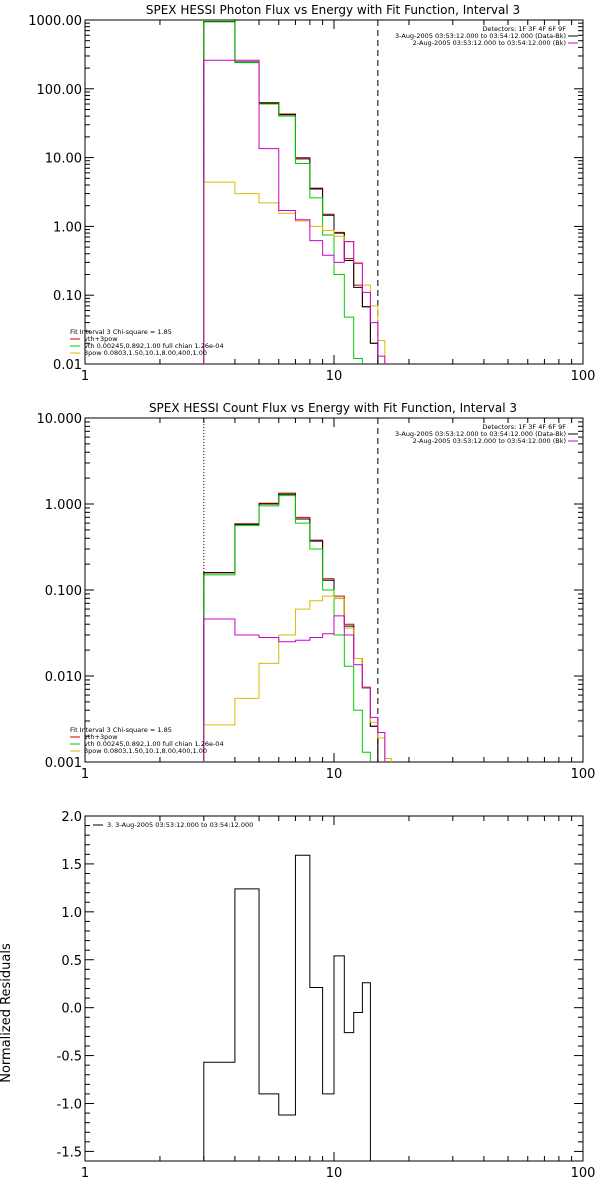 This screenshot has height=1200, width=600. Describe the element at coordinates (63, 591) in the screenshot. I see `y-tick-label: 0.100` at that location.